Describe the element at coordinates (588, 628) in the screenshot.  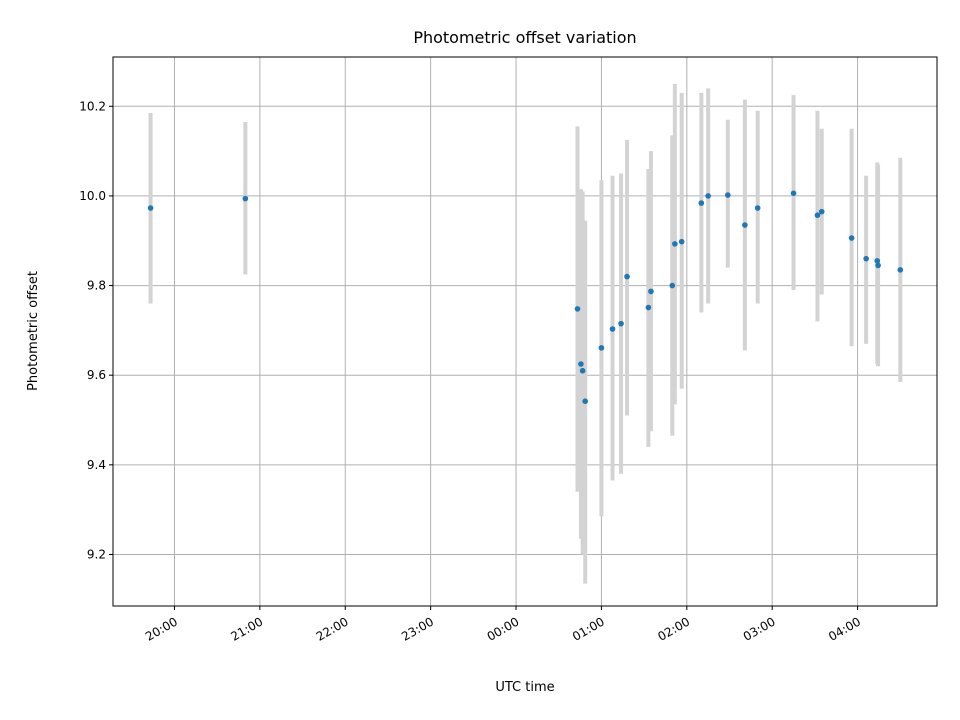
I see `x-tick-label: 01:00` at that location.